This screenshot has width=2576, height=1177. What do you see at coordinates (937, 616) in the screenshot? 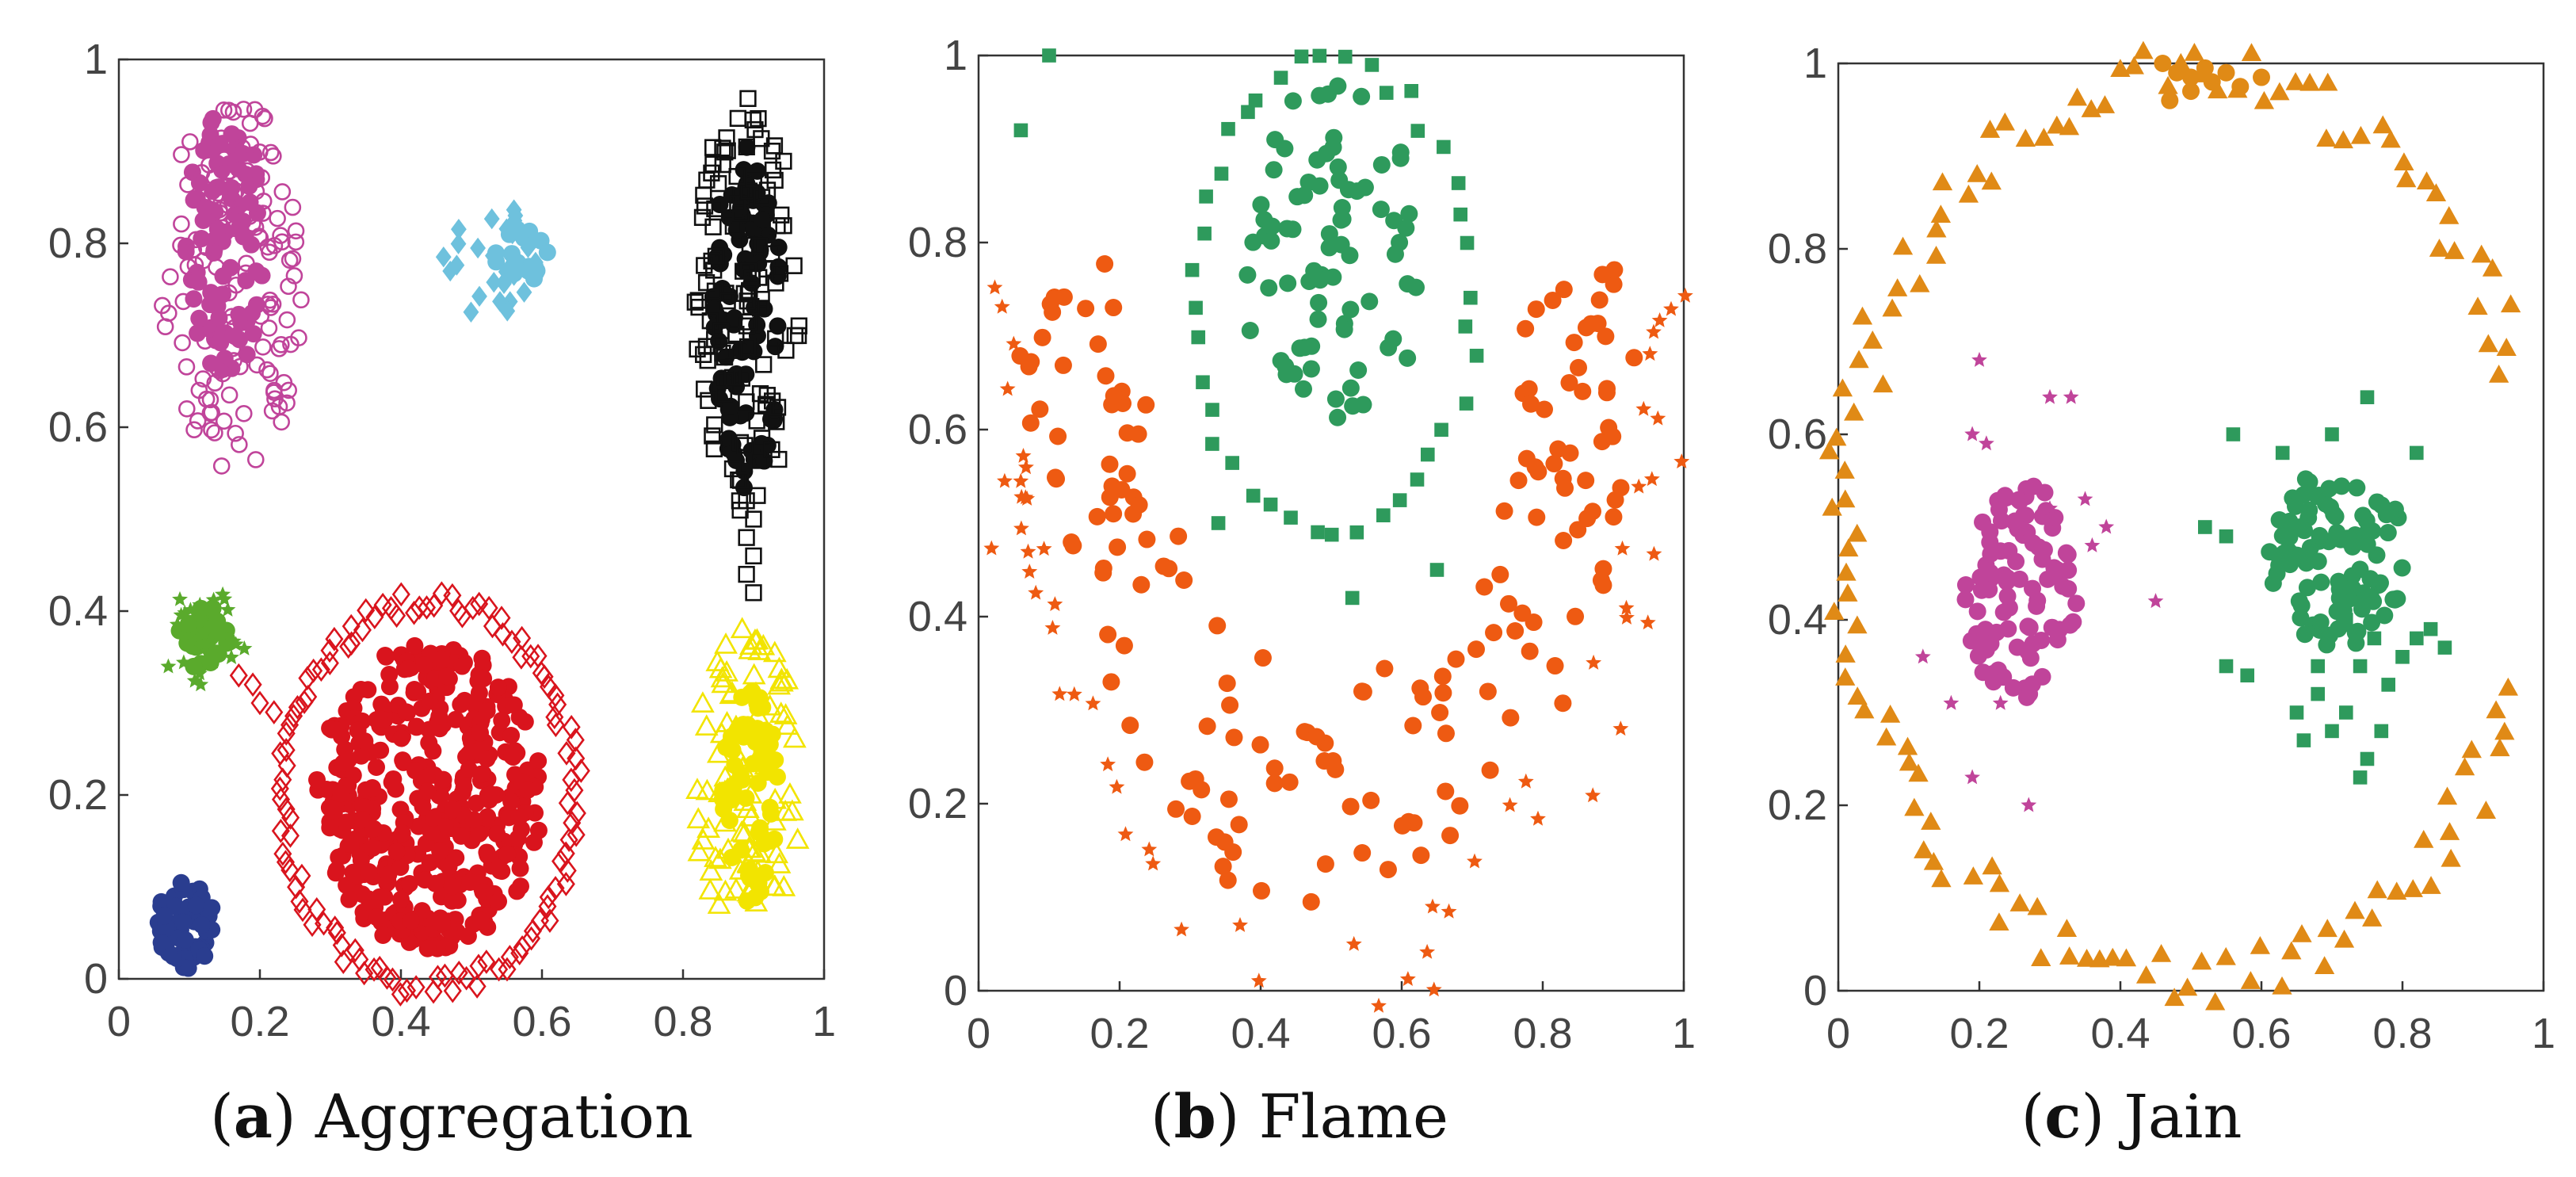
I see `y-tick-label: 0.4` at bounding box center [937, 616].